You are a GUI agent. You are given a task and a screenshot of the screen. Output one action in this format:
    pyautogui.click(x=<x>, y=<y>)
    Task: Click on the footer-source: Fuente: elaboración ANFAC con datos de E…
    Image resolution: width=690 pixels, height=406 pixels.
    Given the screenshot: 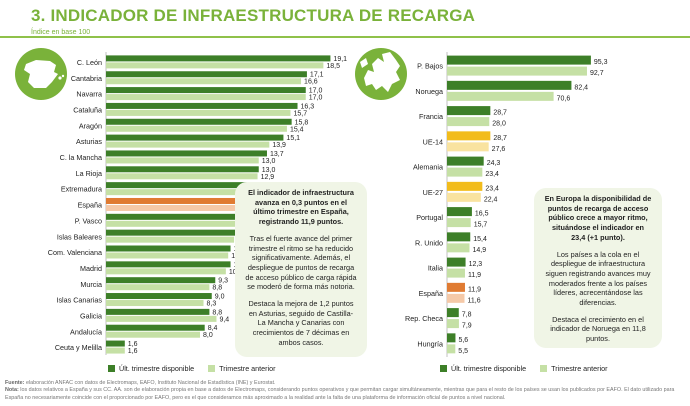 What is the action you would take?
    pyautogui.click(x=345, y=383)
    